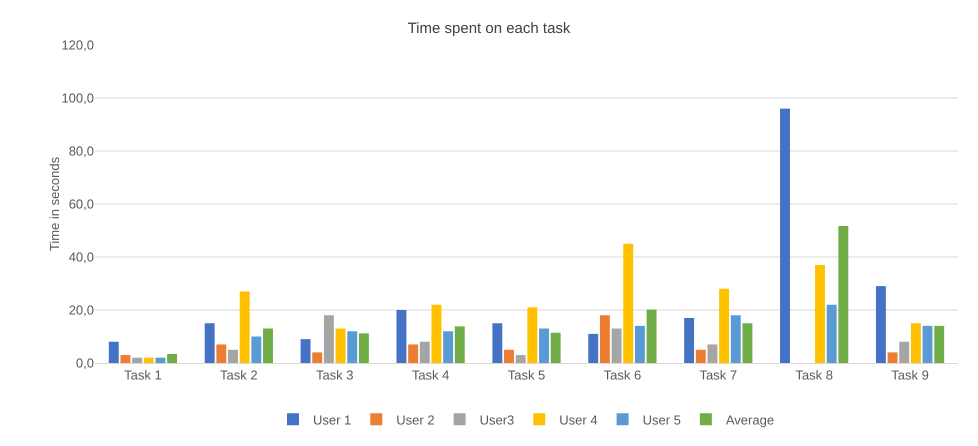 This screenshot has width=978, height=446. Describe the element at coordinates (77, 98) in the screenshot. I see `y-tick-label: 100,0` at that location.